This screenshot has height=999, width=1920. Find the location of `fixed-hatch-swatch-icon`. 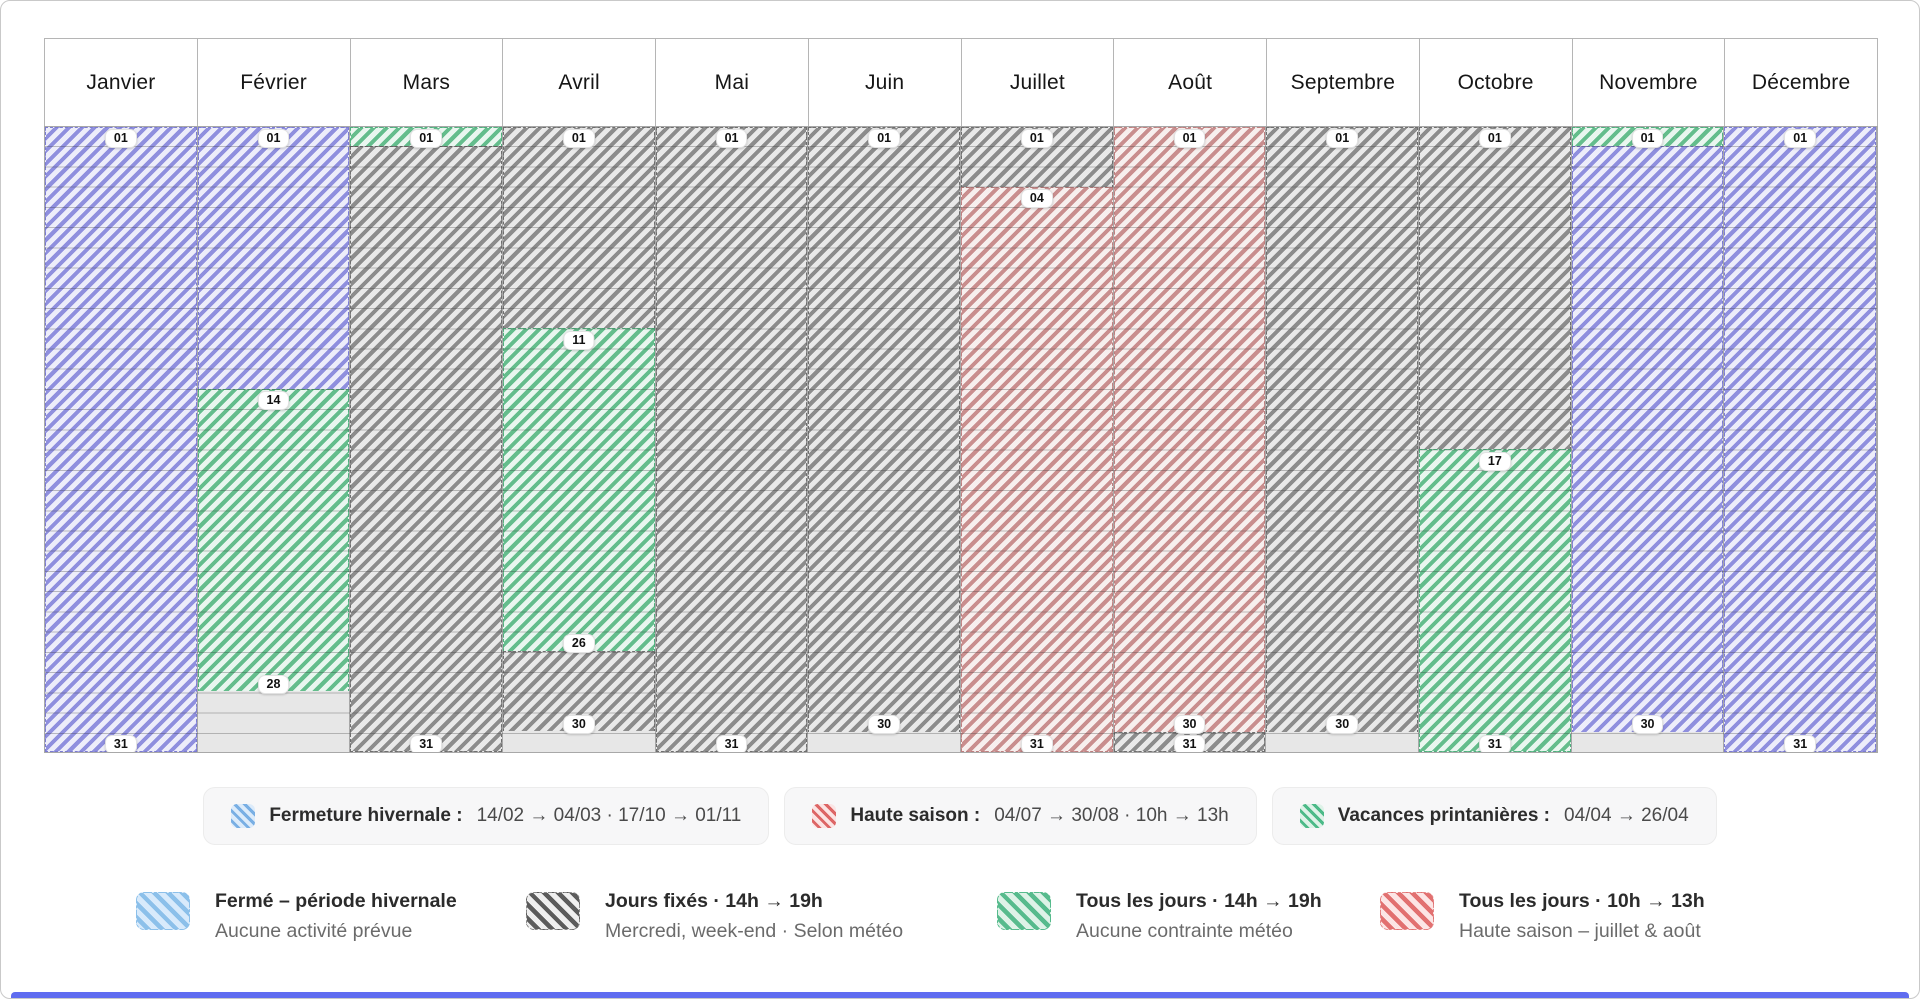

fixed-hatch-swatch-icon is located at coordinates (553, 911).